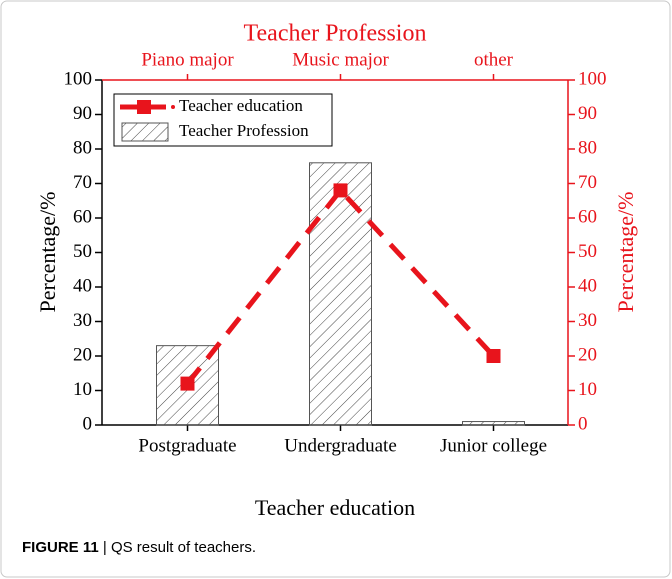 The width and height of the screenshot is (672, 579). What do you see at coordinates (587, 147) in the screenshot?
I see `y2-tick-label: 80` at bounding box center [587, 147].